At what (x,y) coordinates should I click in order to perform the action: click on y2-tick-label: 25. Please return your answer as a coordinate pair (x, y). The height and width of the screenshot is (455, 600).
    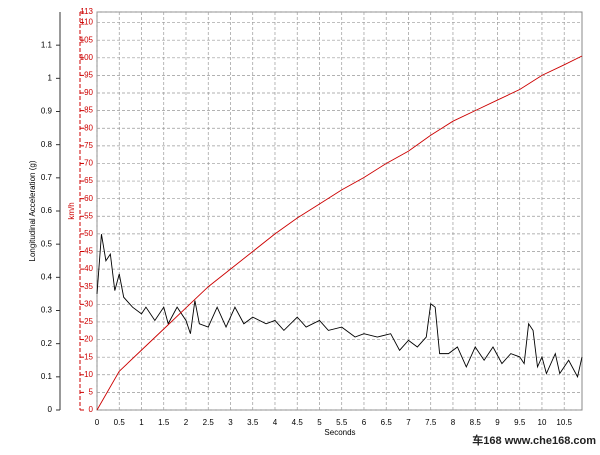
    Looking at the image, I should click on (88, 321).